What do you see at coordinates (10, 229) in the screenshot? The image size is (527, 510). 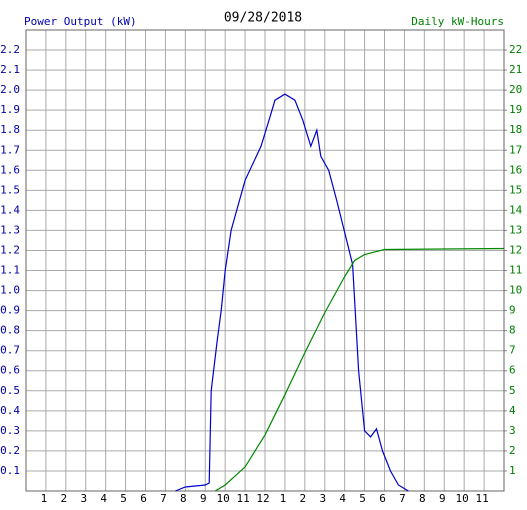 I see `y-tick-label: 1.3` at bounding box center [10, 229].